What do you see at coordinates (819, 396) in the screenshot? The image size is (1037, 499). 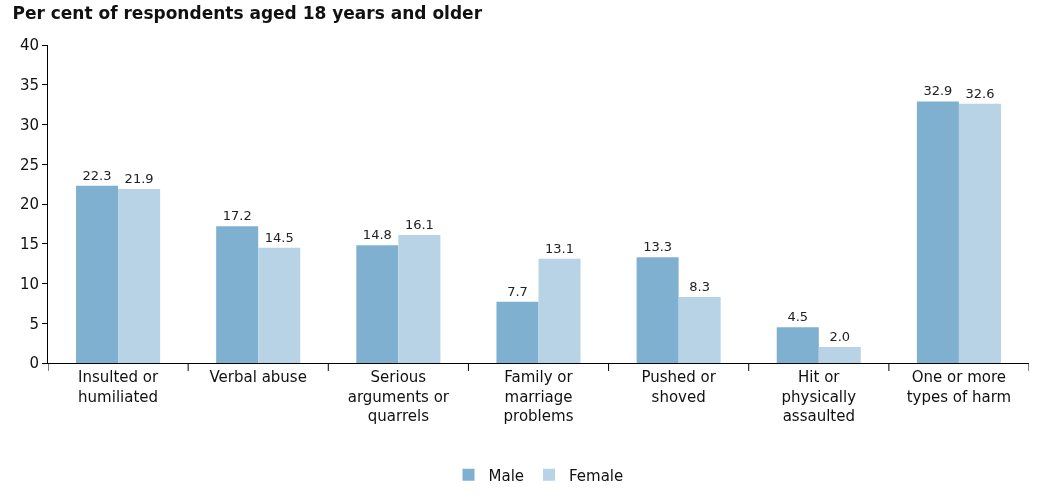 I see `x-tick-label: Hit or physically assaulted` at bounding box center [819, 396].